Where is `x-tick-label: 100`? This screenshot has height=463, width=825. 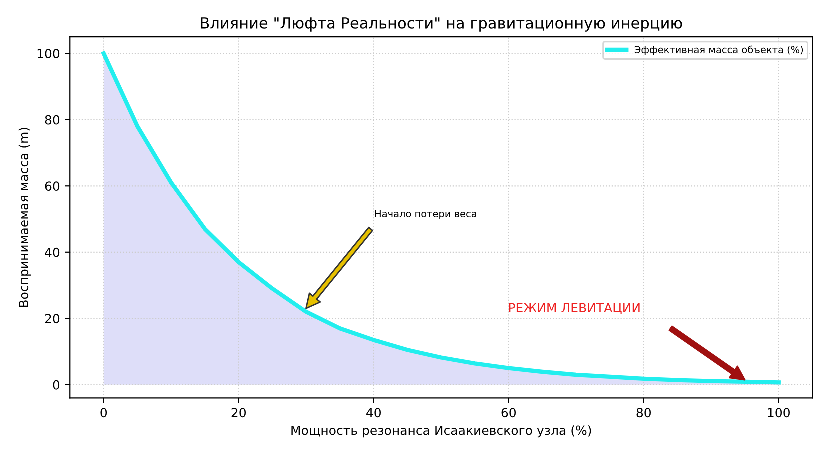 x-tick-label: 100 is located at coordinates (779, 413).